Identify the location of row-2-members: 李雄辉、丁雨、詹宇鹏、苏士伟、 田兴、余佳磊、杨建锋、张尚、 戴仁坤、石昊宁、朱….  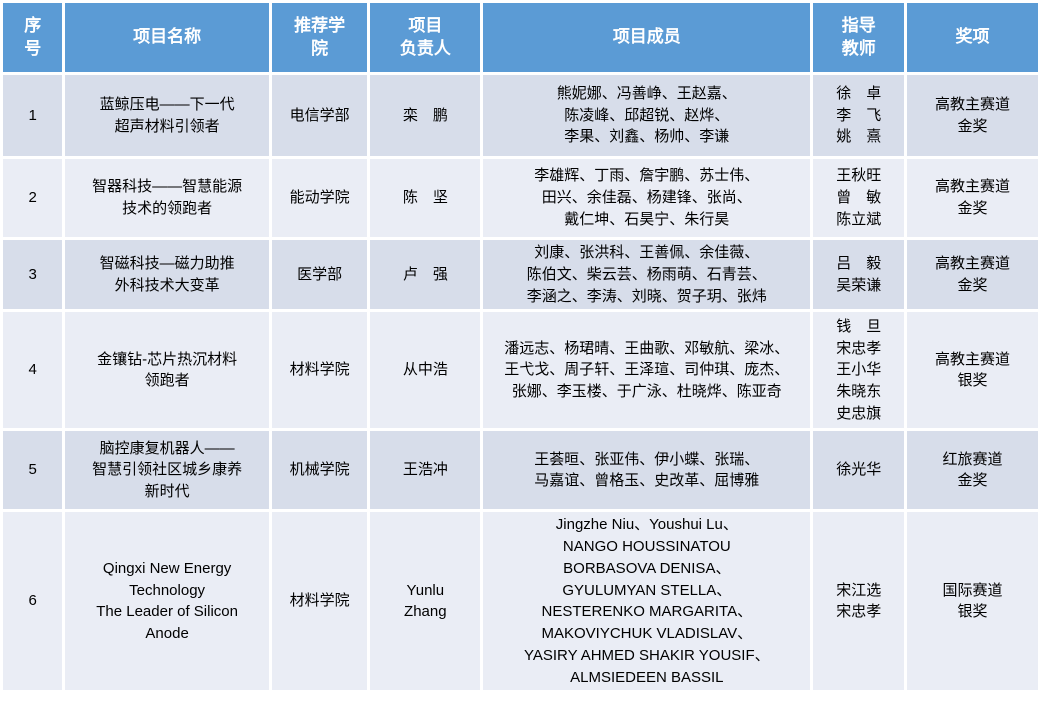
(647, 198).